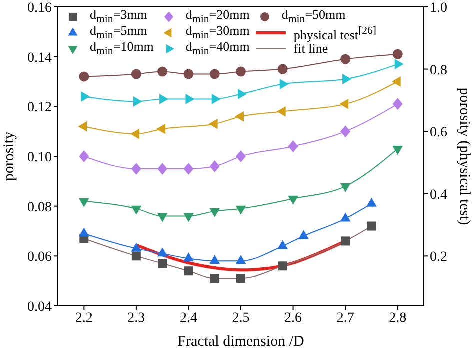 The image size is (474, 348). I want to click on y-tick-label: 0.06, so click(40, 258).